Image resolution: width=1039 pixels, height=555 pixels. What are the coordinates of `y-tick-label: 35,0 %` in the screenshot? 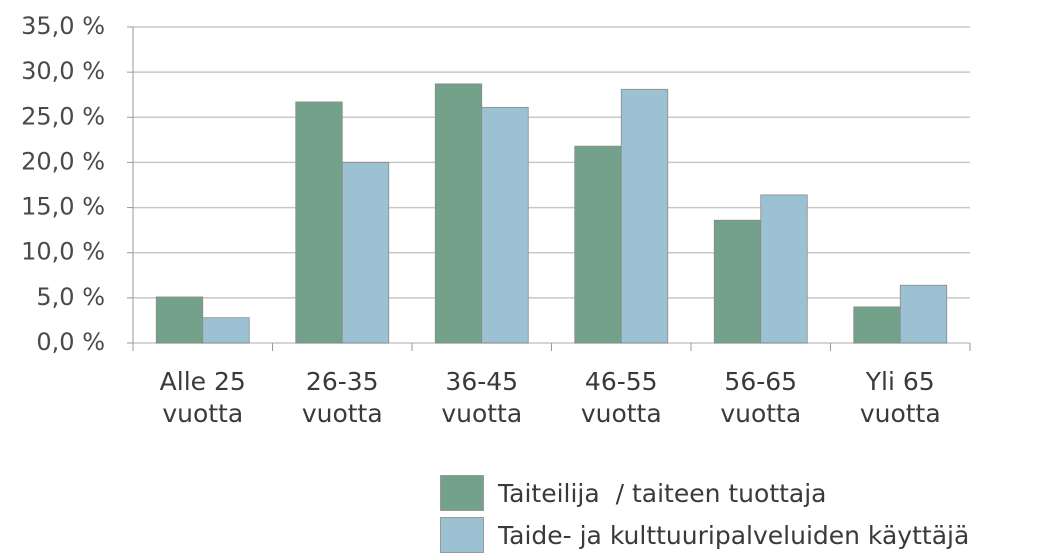 It's located at (63, 26).